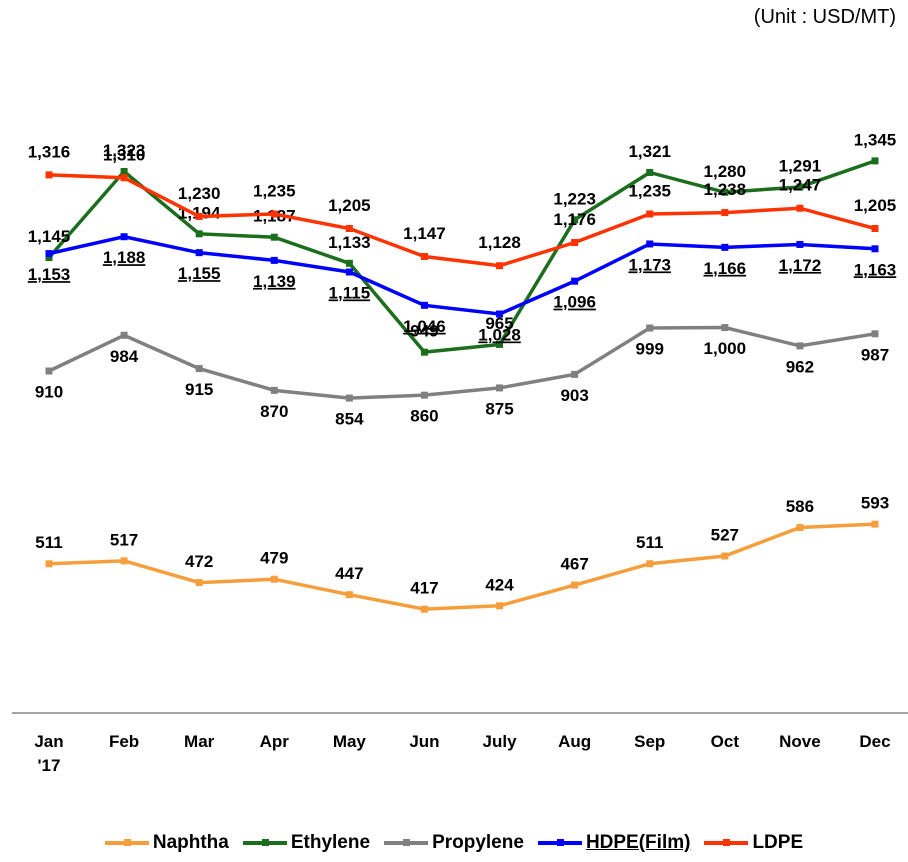 The image size is (908, 862). What do you see at coordinates (800, 741) in the screenshot?
I see `x-tick-label: Nove` at bounding box center [800, 741].